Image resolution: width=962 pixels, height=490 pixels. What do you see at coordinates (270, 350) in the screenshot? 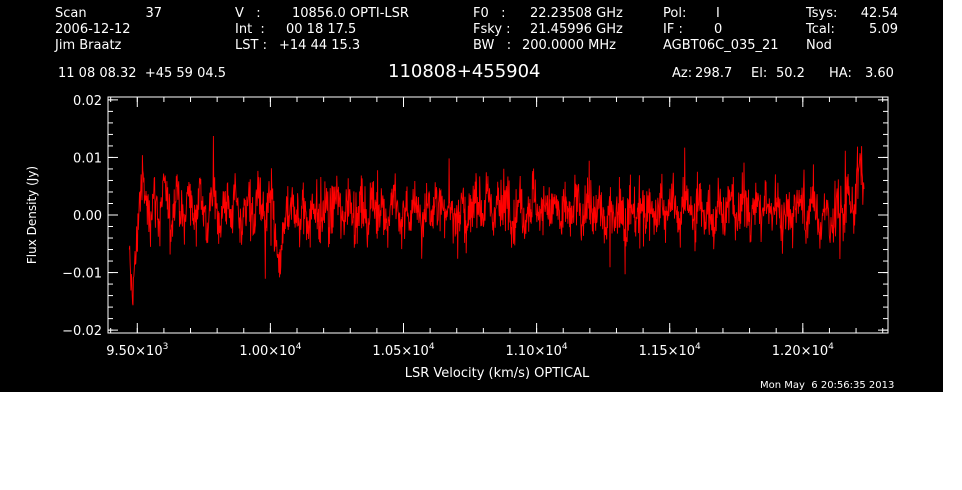
I see `x-tick-label: 1.00×10⁴` at bounding box center [270, 350].